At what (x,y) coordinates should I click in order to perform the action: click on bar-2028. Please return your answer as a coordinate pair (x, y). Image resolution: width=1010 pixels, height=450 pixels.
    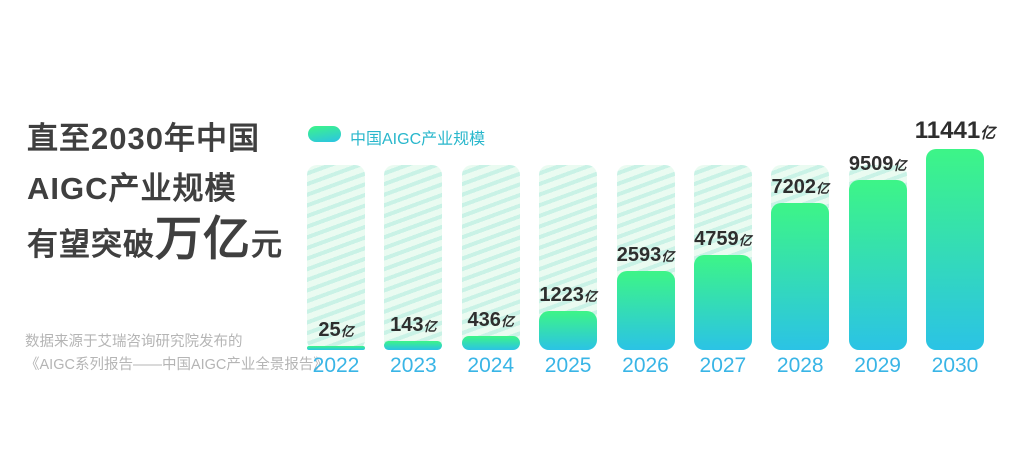
    Looking at the image, I should click on (800, 276).